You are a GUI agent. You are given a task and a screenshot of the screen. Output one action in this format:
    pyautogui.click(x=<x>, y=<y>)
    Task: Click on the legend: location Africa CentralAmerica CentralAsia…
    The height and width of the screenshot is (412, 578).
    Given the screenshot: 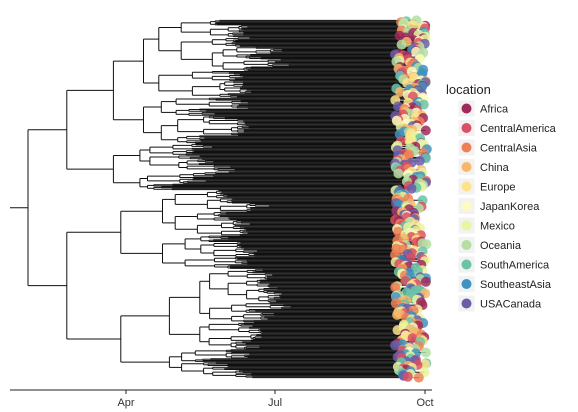 What is the action you would take?
    pyautogui.click(x=501, y=197)
    